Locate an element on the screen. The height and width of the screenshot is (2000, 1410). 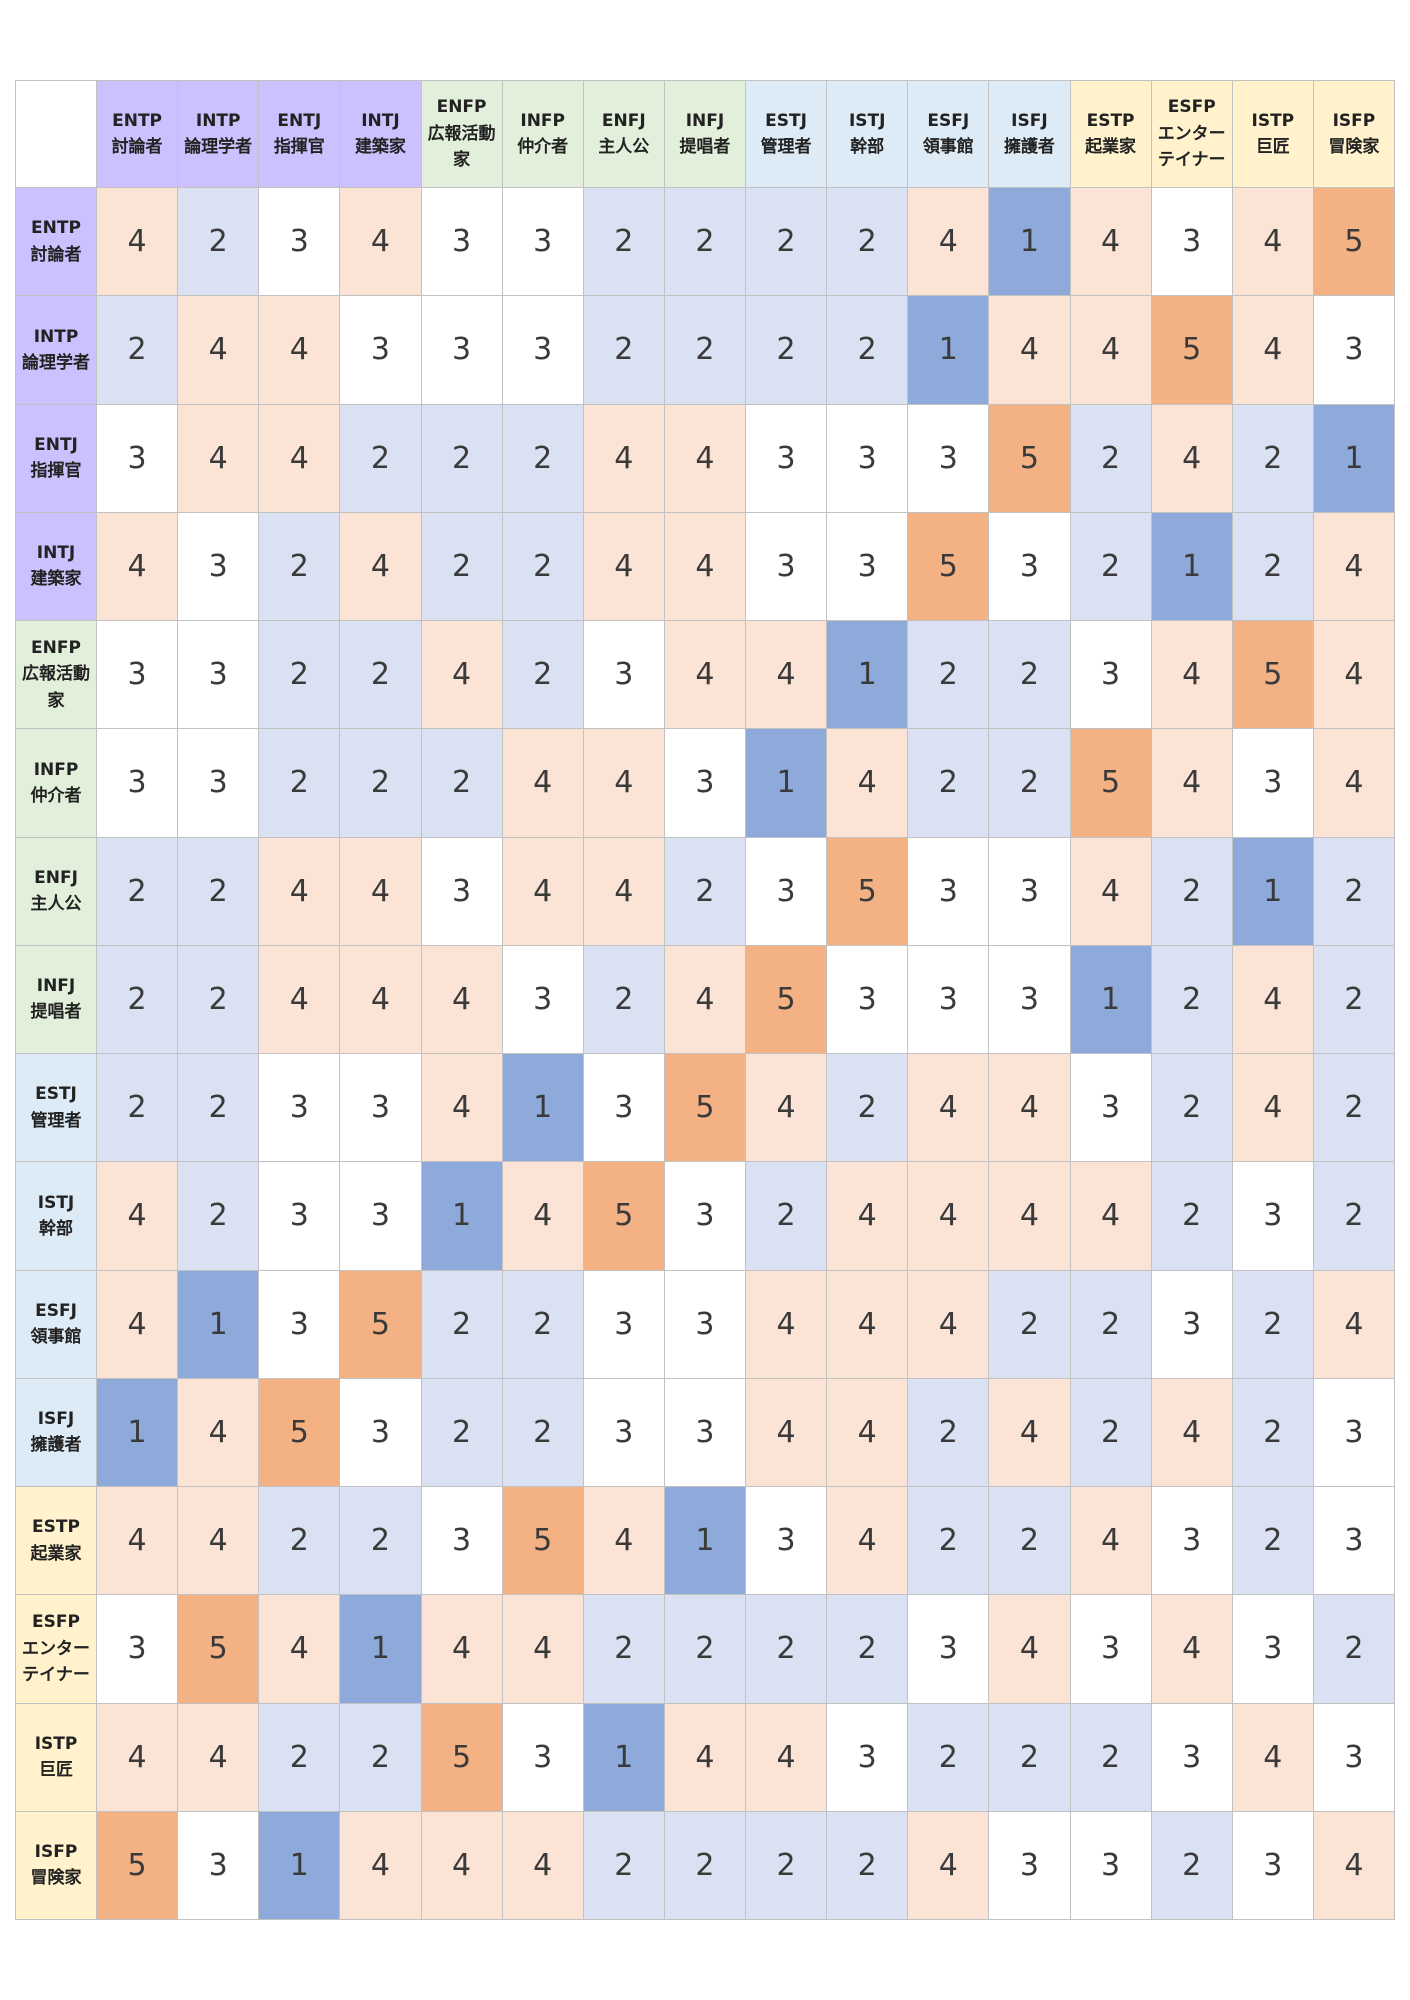
column-header-role: 主人公 is located at coordinates (624, 147).